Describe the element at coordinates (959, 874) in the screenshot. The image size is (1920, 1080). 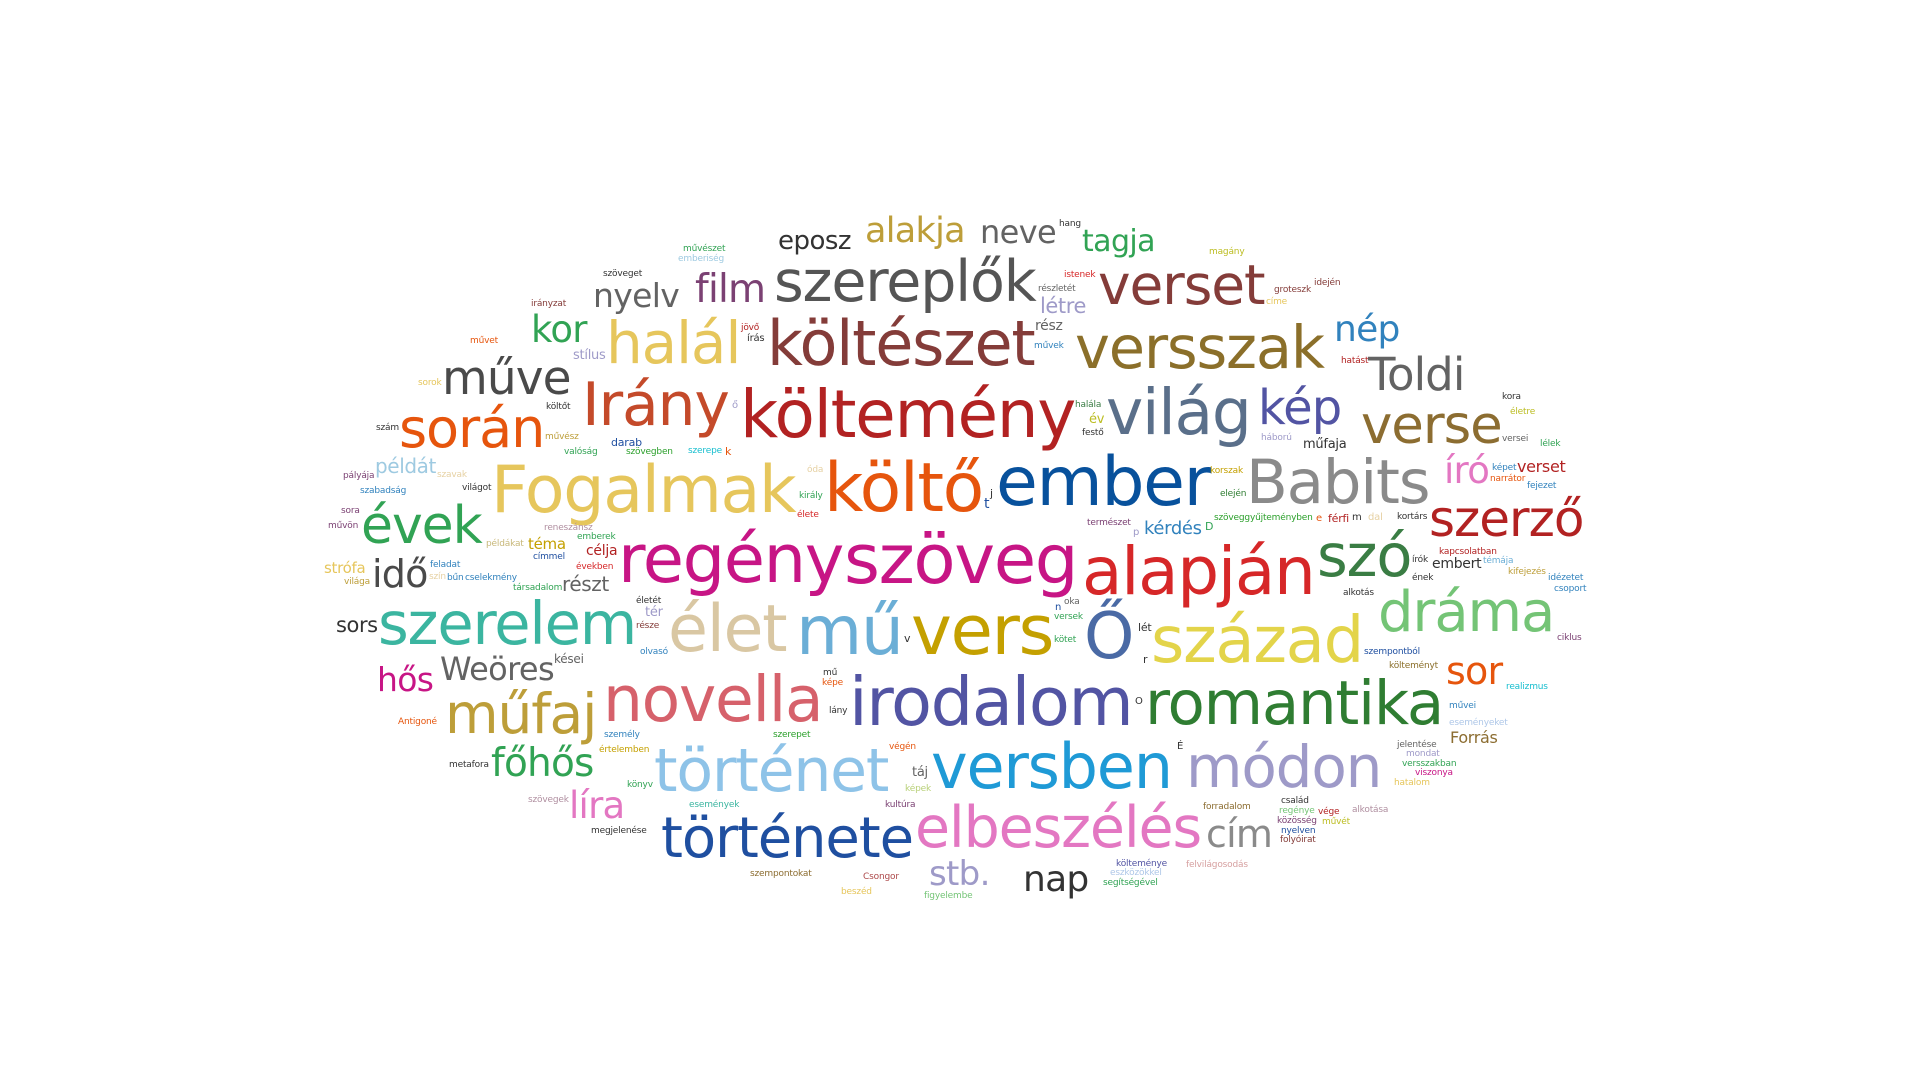
I see `word: stb.` at that location.